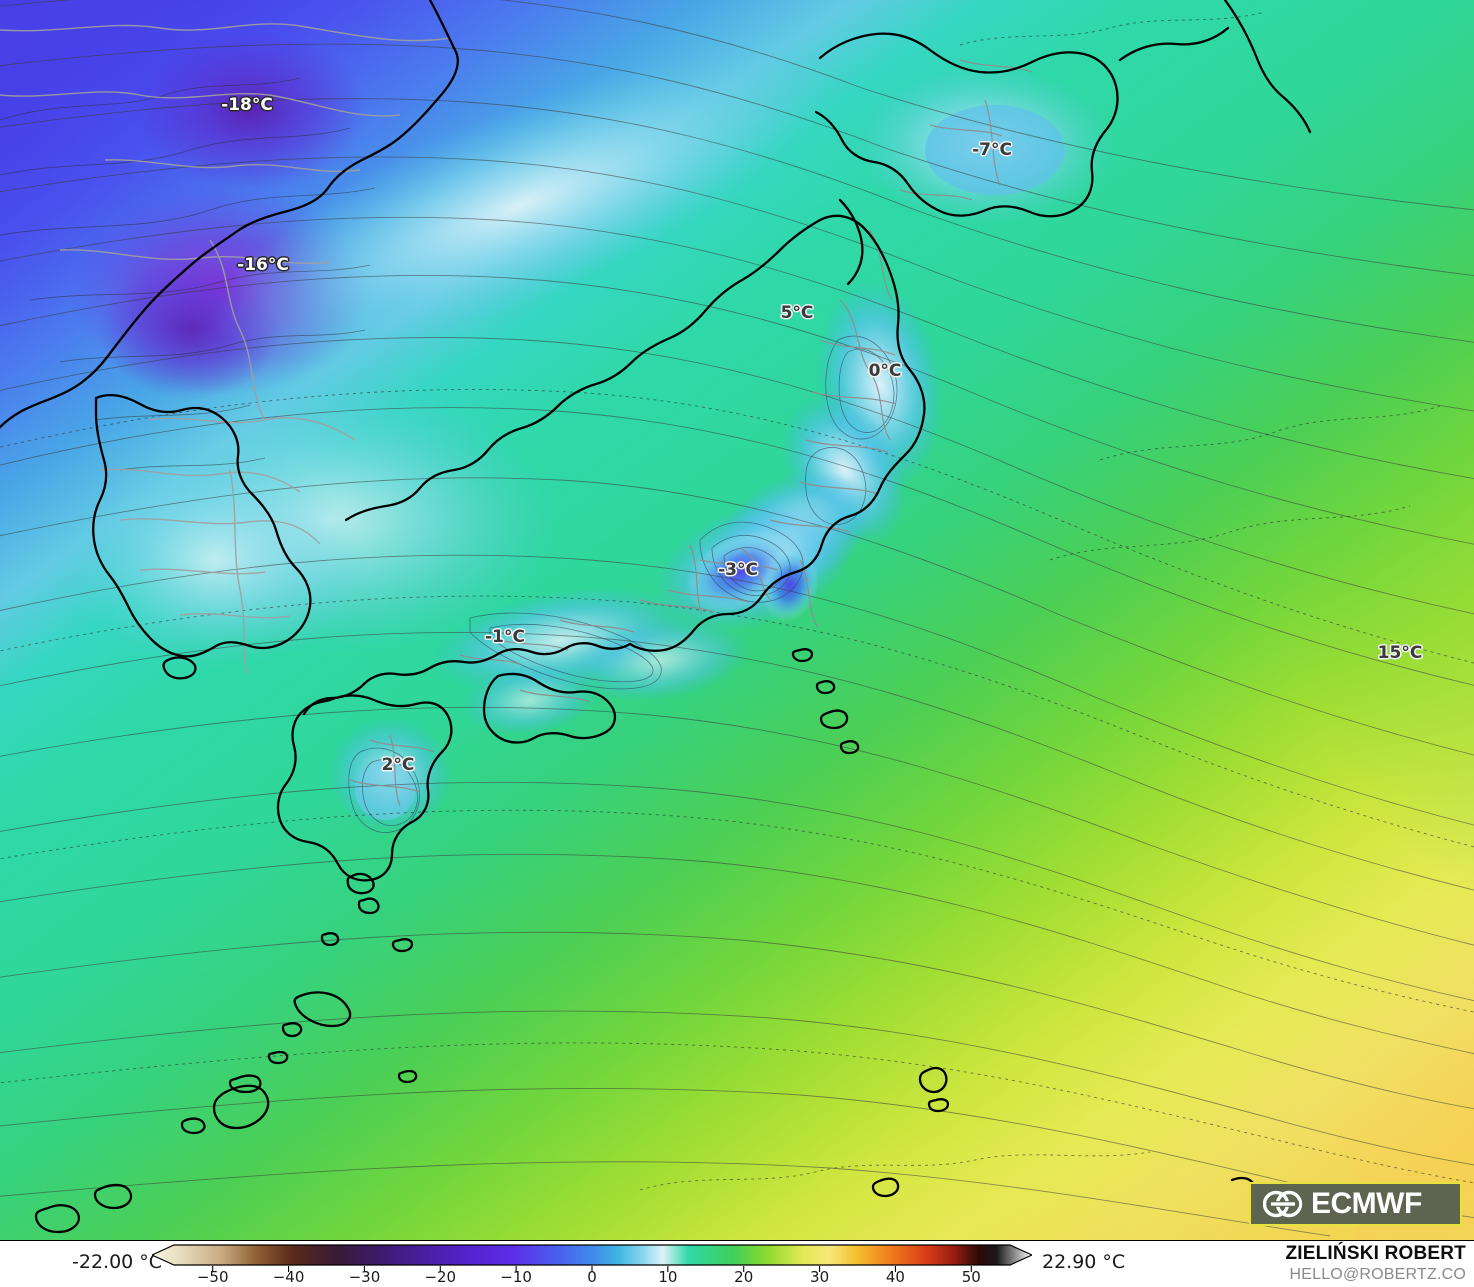 The image size is (1474, 1287). Describe the element at coordinates (820, 1277) in the screenshot. I see `colorbar-tick-label: 30` at that location.